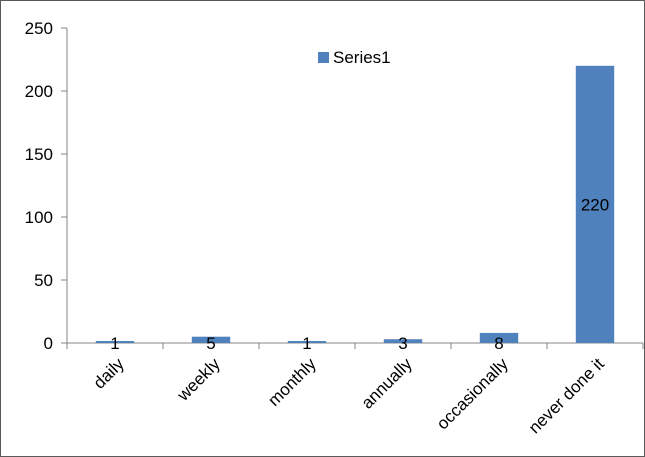 The width and height of the screenshot is (645, 457). I want to click on bar-annually, so click(403, 341).